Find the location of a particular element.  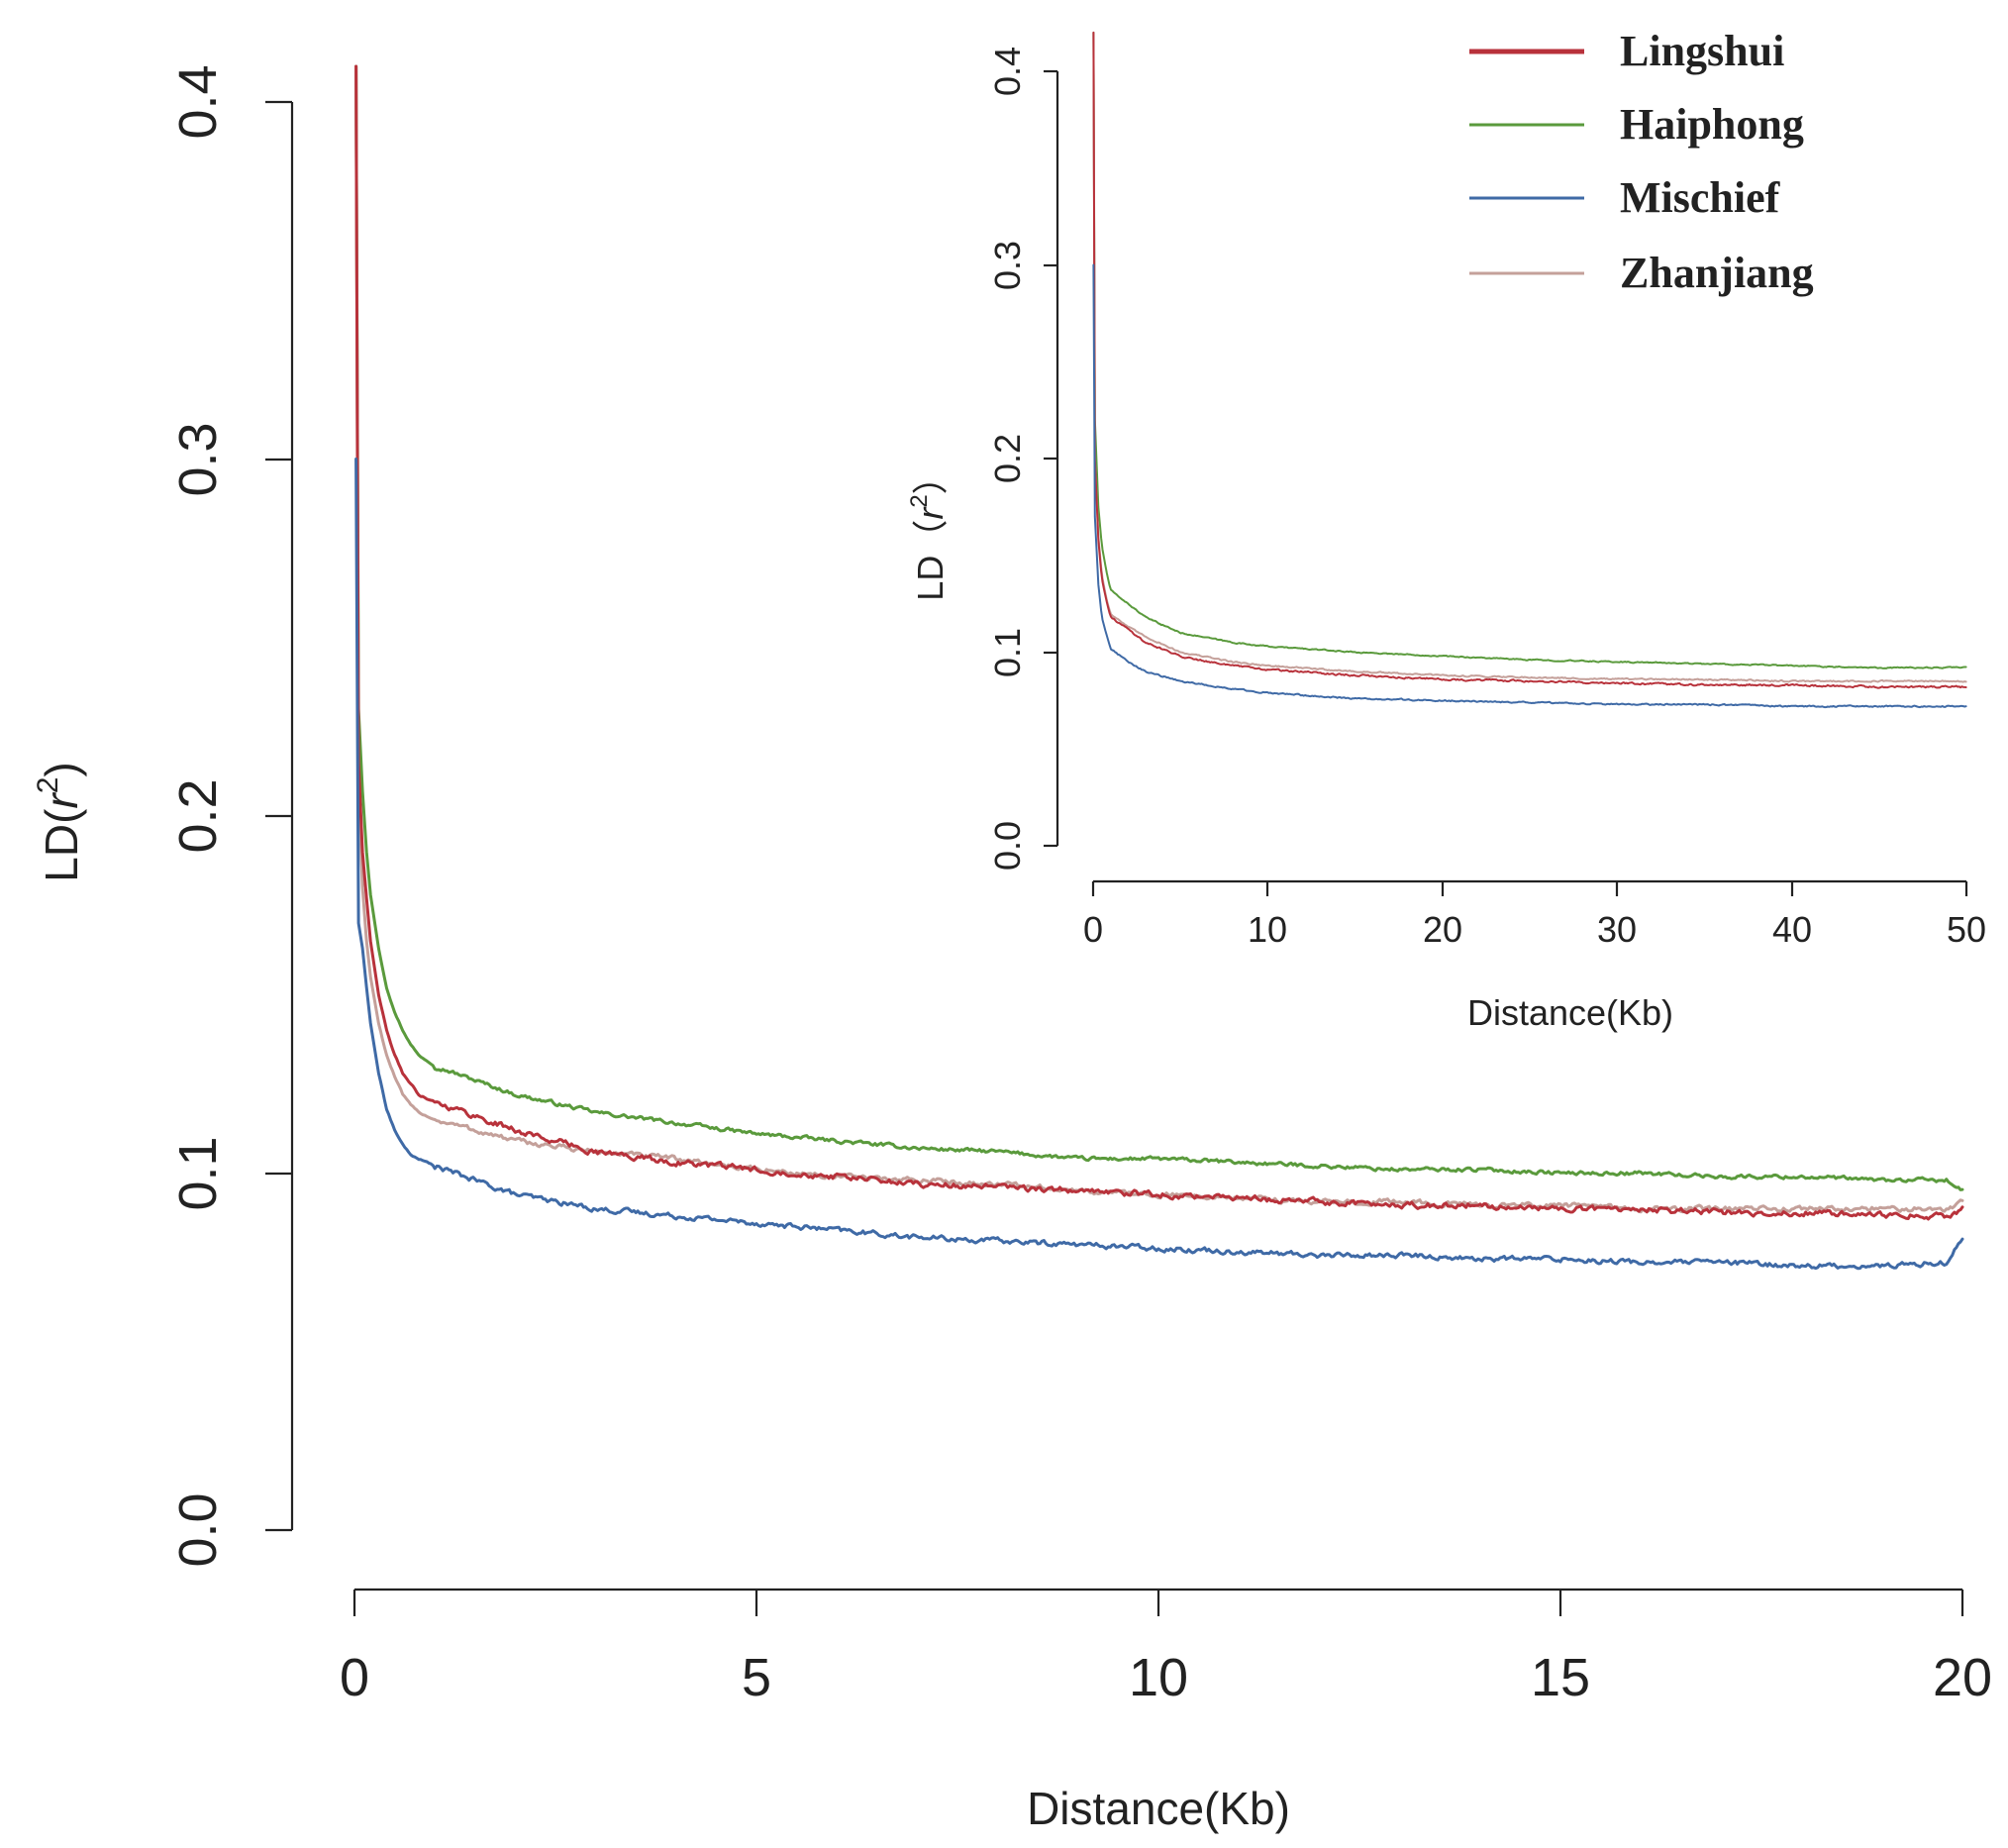

main-y-tick-label: 0.0 is located at coordinates (198, 1530).